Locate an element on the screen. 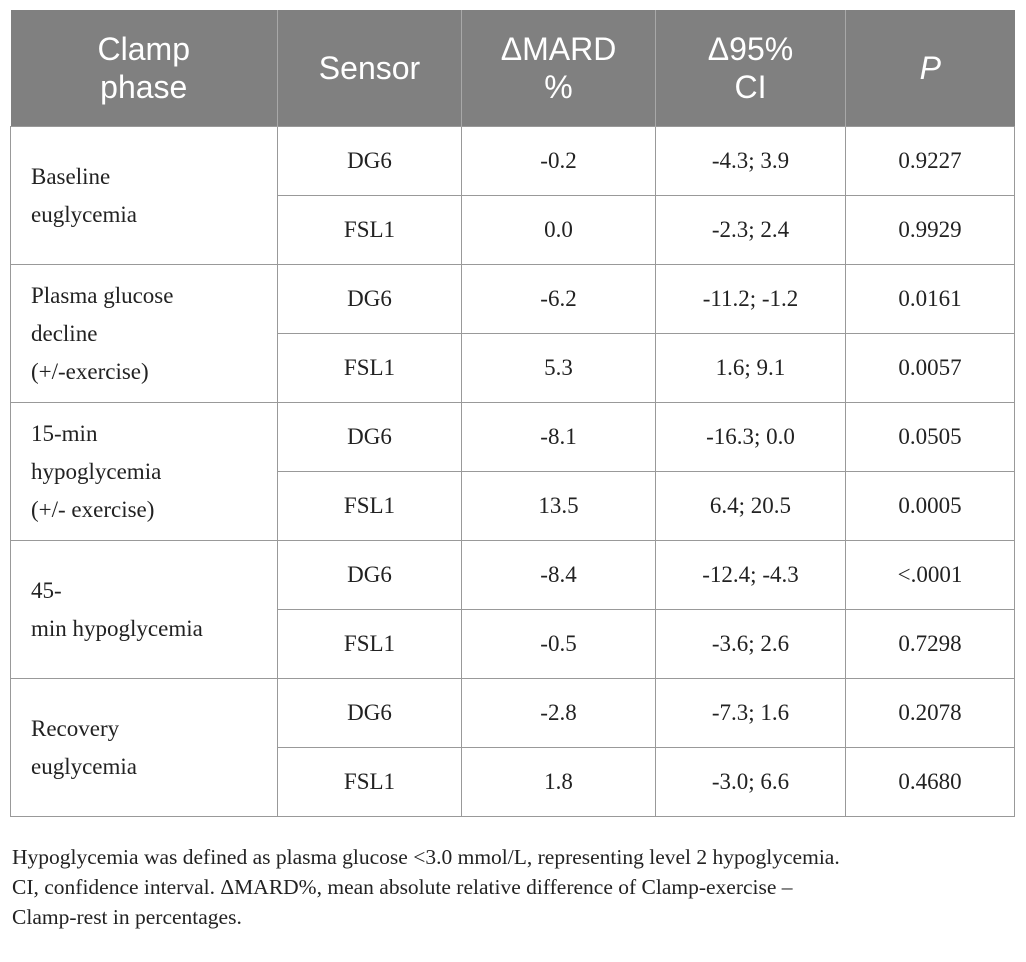 The width and height of the screenshot is (1026, 962). delta-mard-cell: -6.2 is located at coordinates (558, 299).